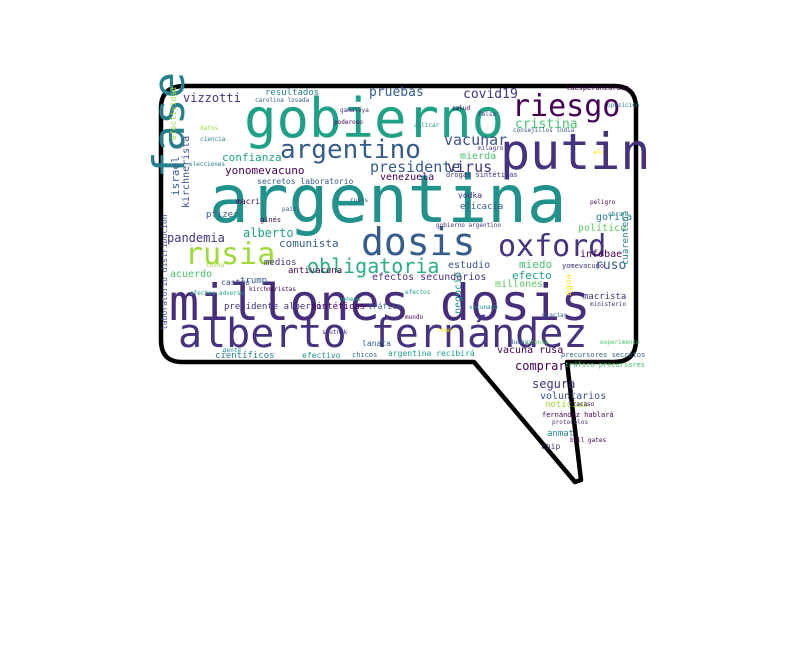 The height and width of the screenshot is (665, 785). I want to click on cloud-word: bill gates, so click(588, 440).